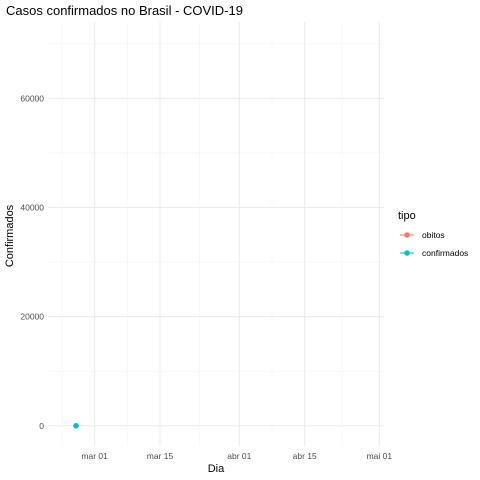 The height and width of the screenshot is (480, 480). What do you see at coordinates (407, 253) in the screenshot?
I see `legend-key-point-confirmados` at bounding box center [407, 253].